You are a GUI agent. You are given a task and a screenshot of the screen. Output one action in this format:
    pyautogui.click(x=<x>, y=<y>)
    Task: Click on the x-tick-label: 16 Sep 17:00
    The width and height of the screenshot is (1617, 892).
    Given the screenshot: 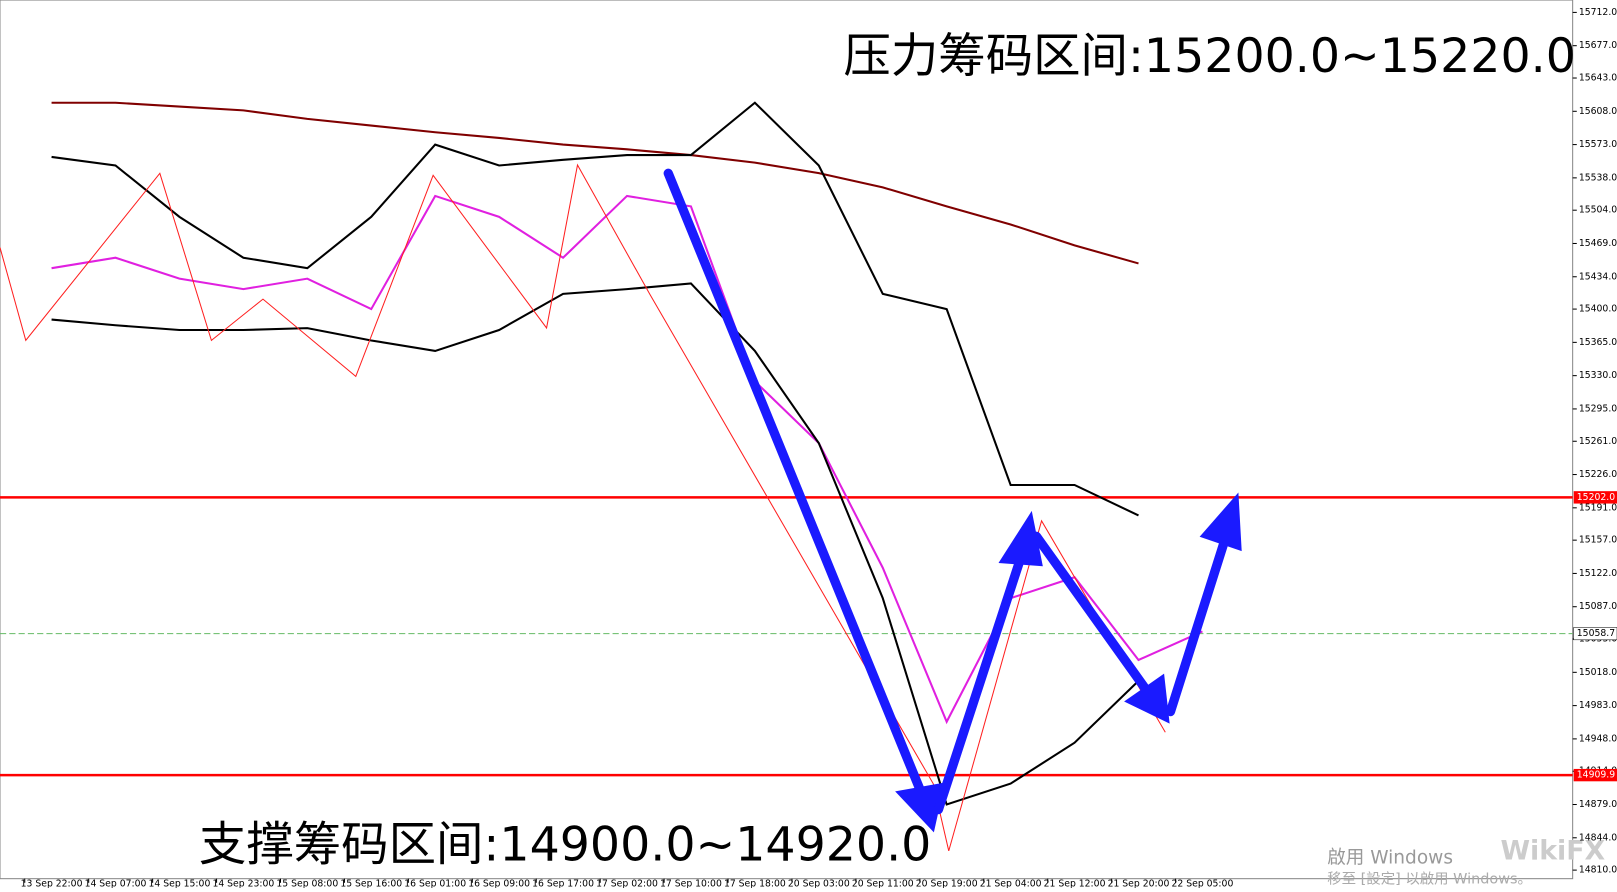 What is the action you would take?
    pyautogui.click(x=563, y=883)
    